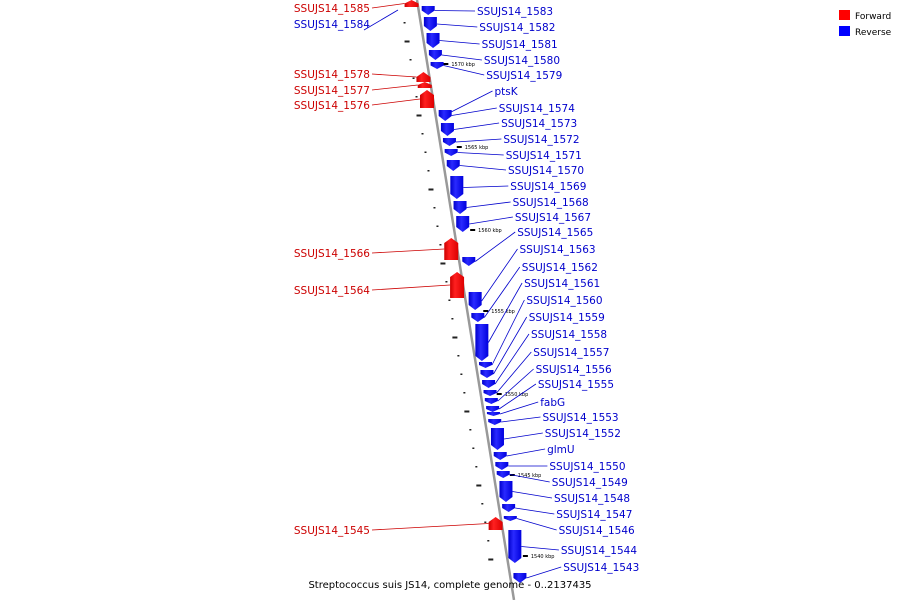  I want to click on gene-label-forward: SSUJS14_1584, so click(332, 25).